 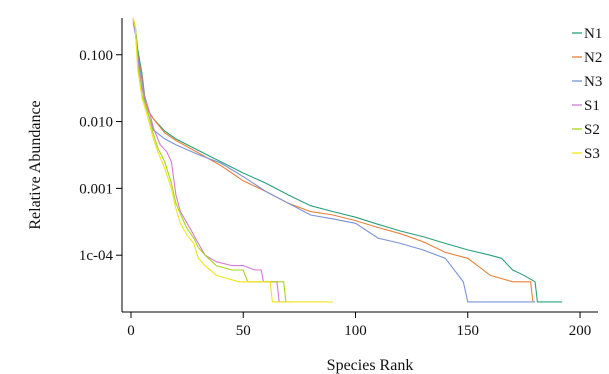 What do you see at coordinates (592, 130) in the screenshot?
I see `legend-label-s2: S2` at bounding box center [592, 130].